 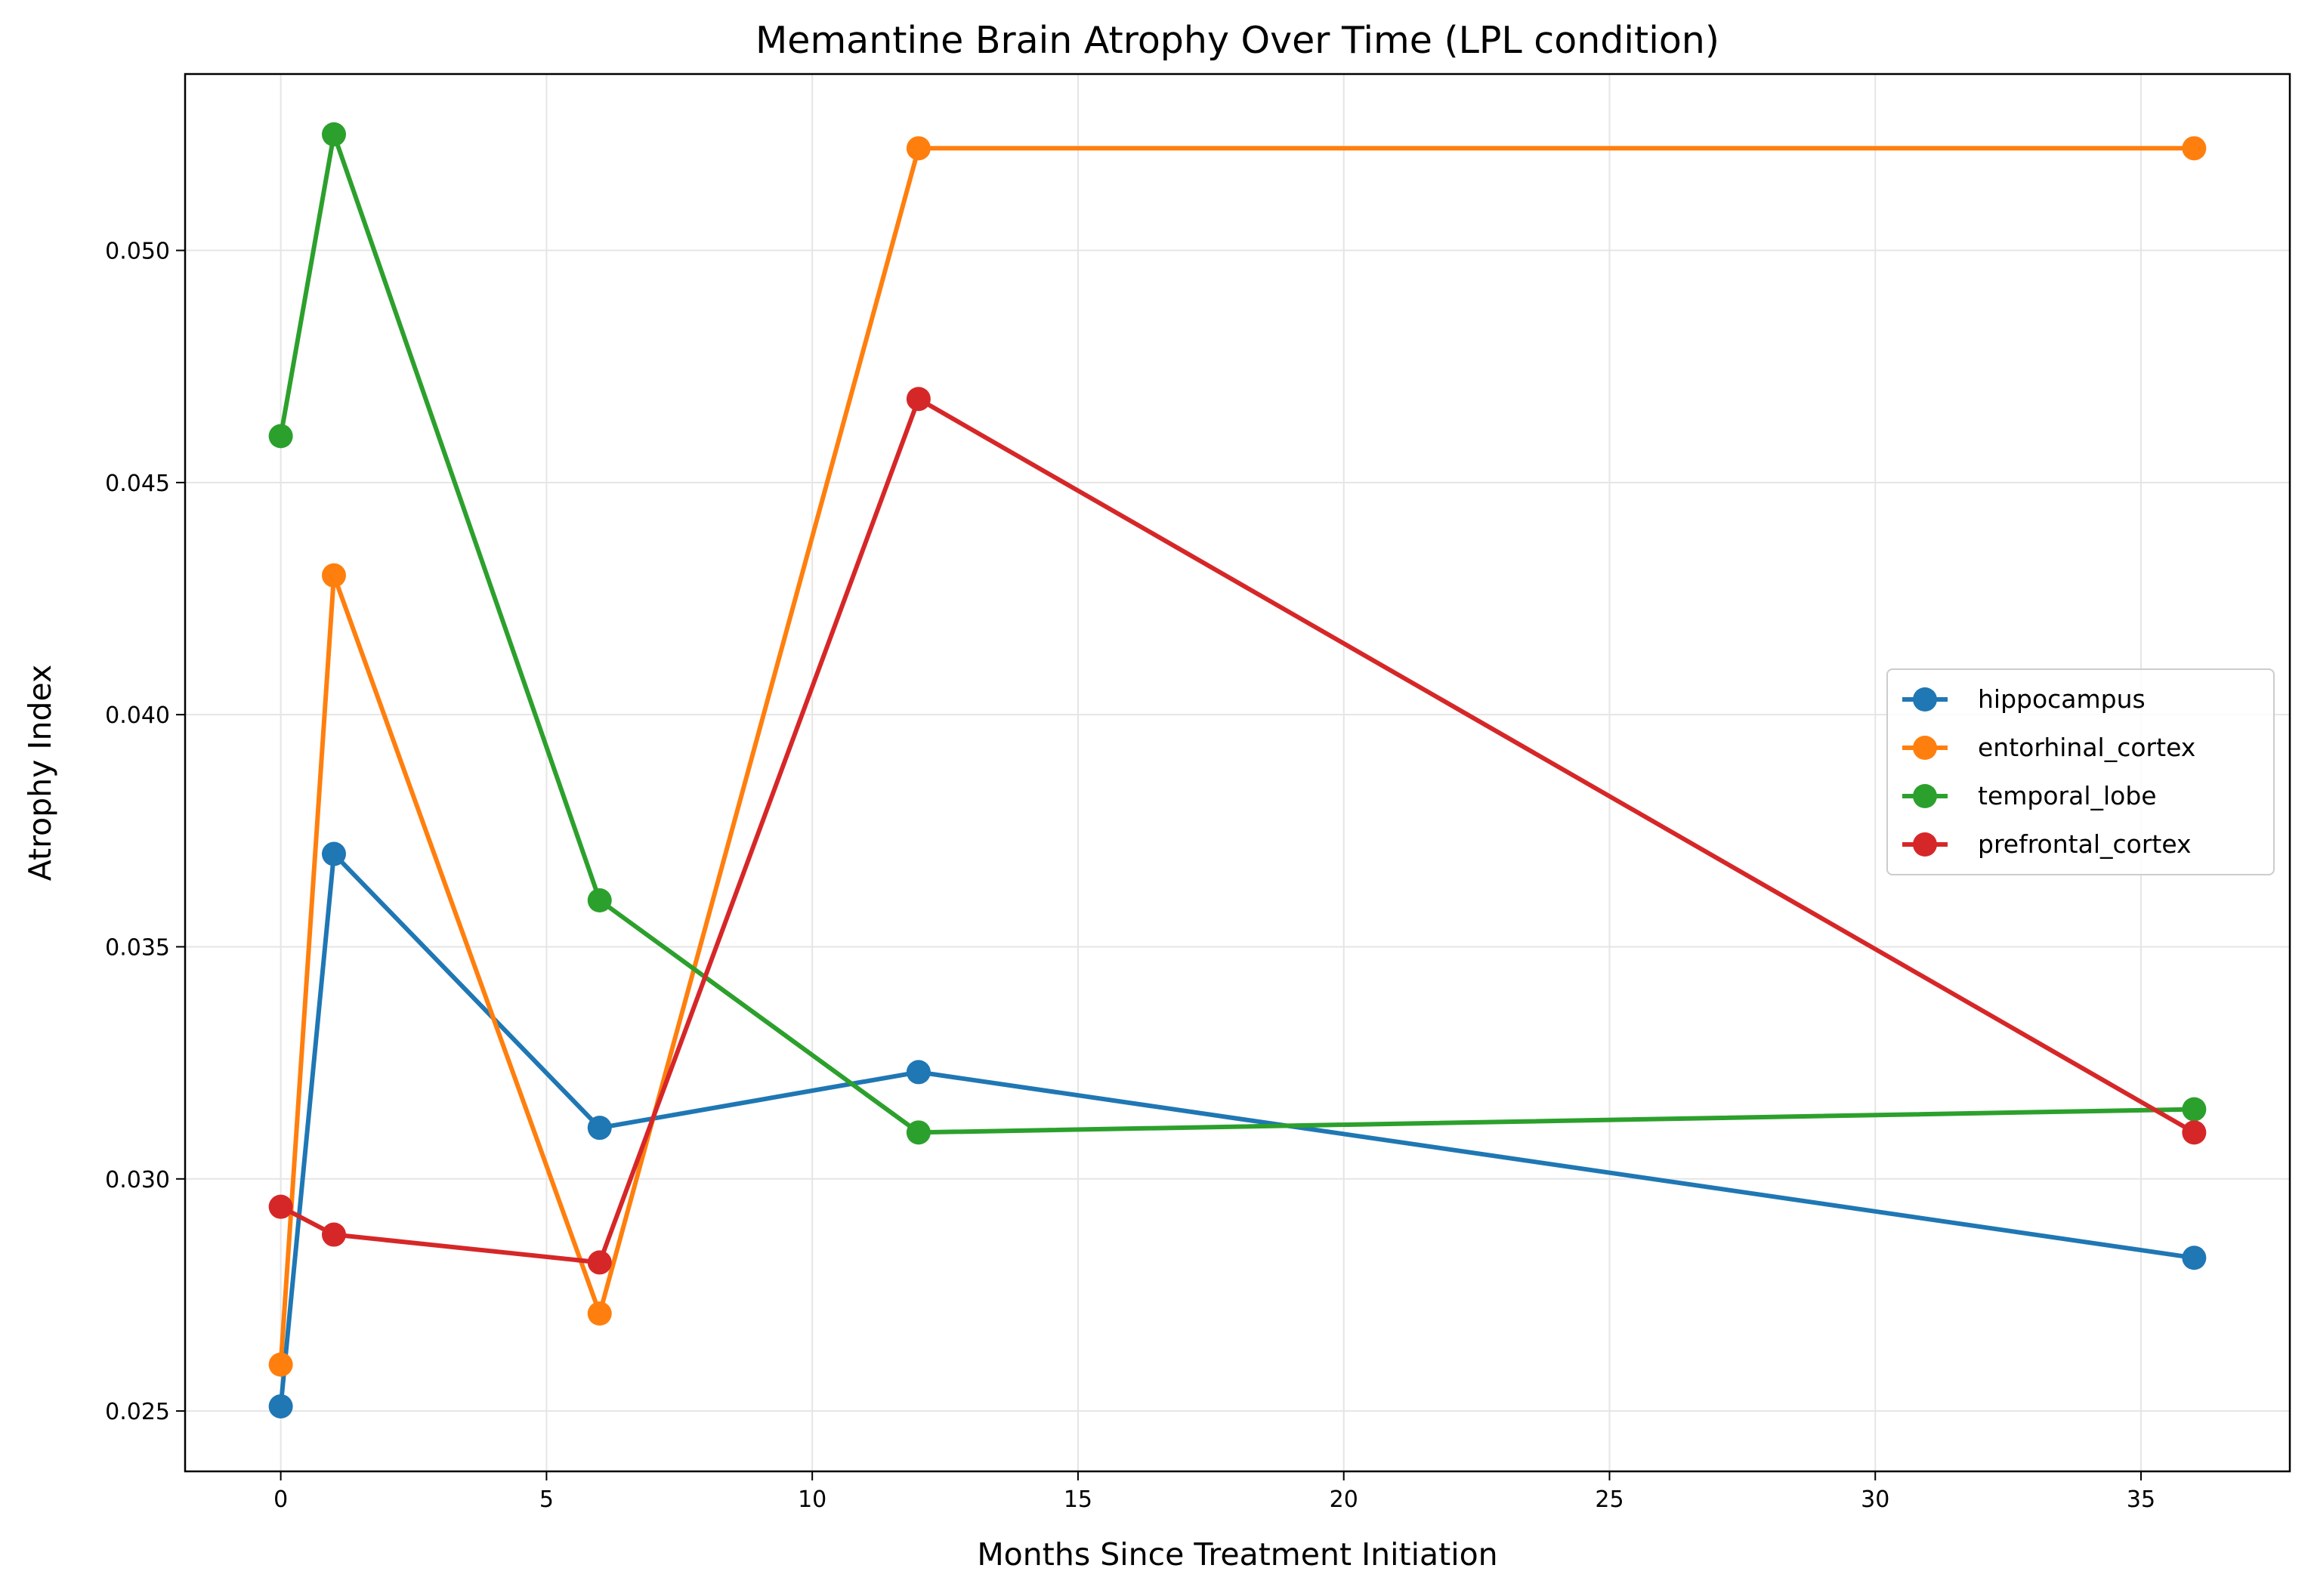 I want to click on legend-item: entorhinal_cortex, so click(x=2048, y=747).